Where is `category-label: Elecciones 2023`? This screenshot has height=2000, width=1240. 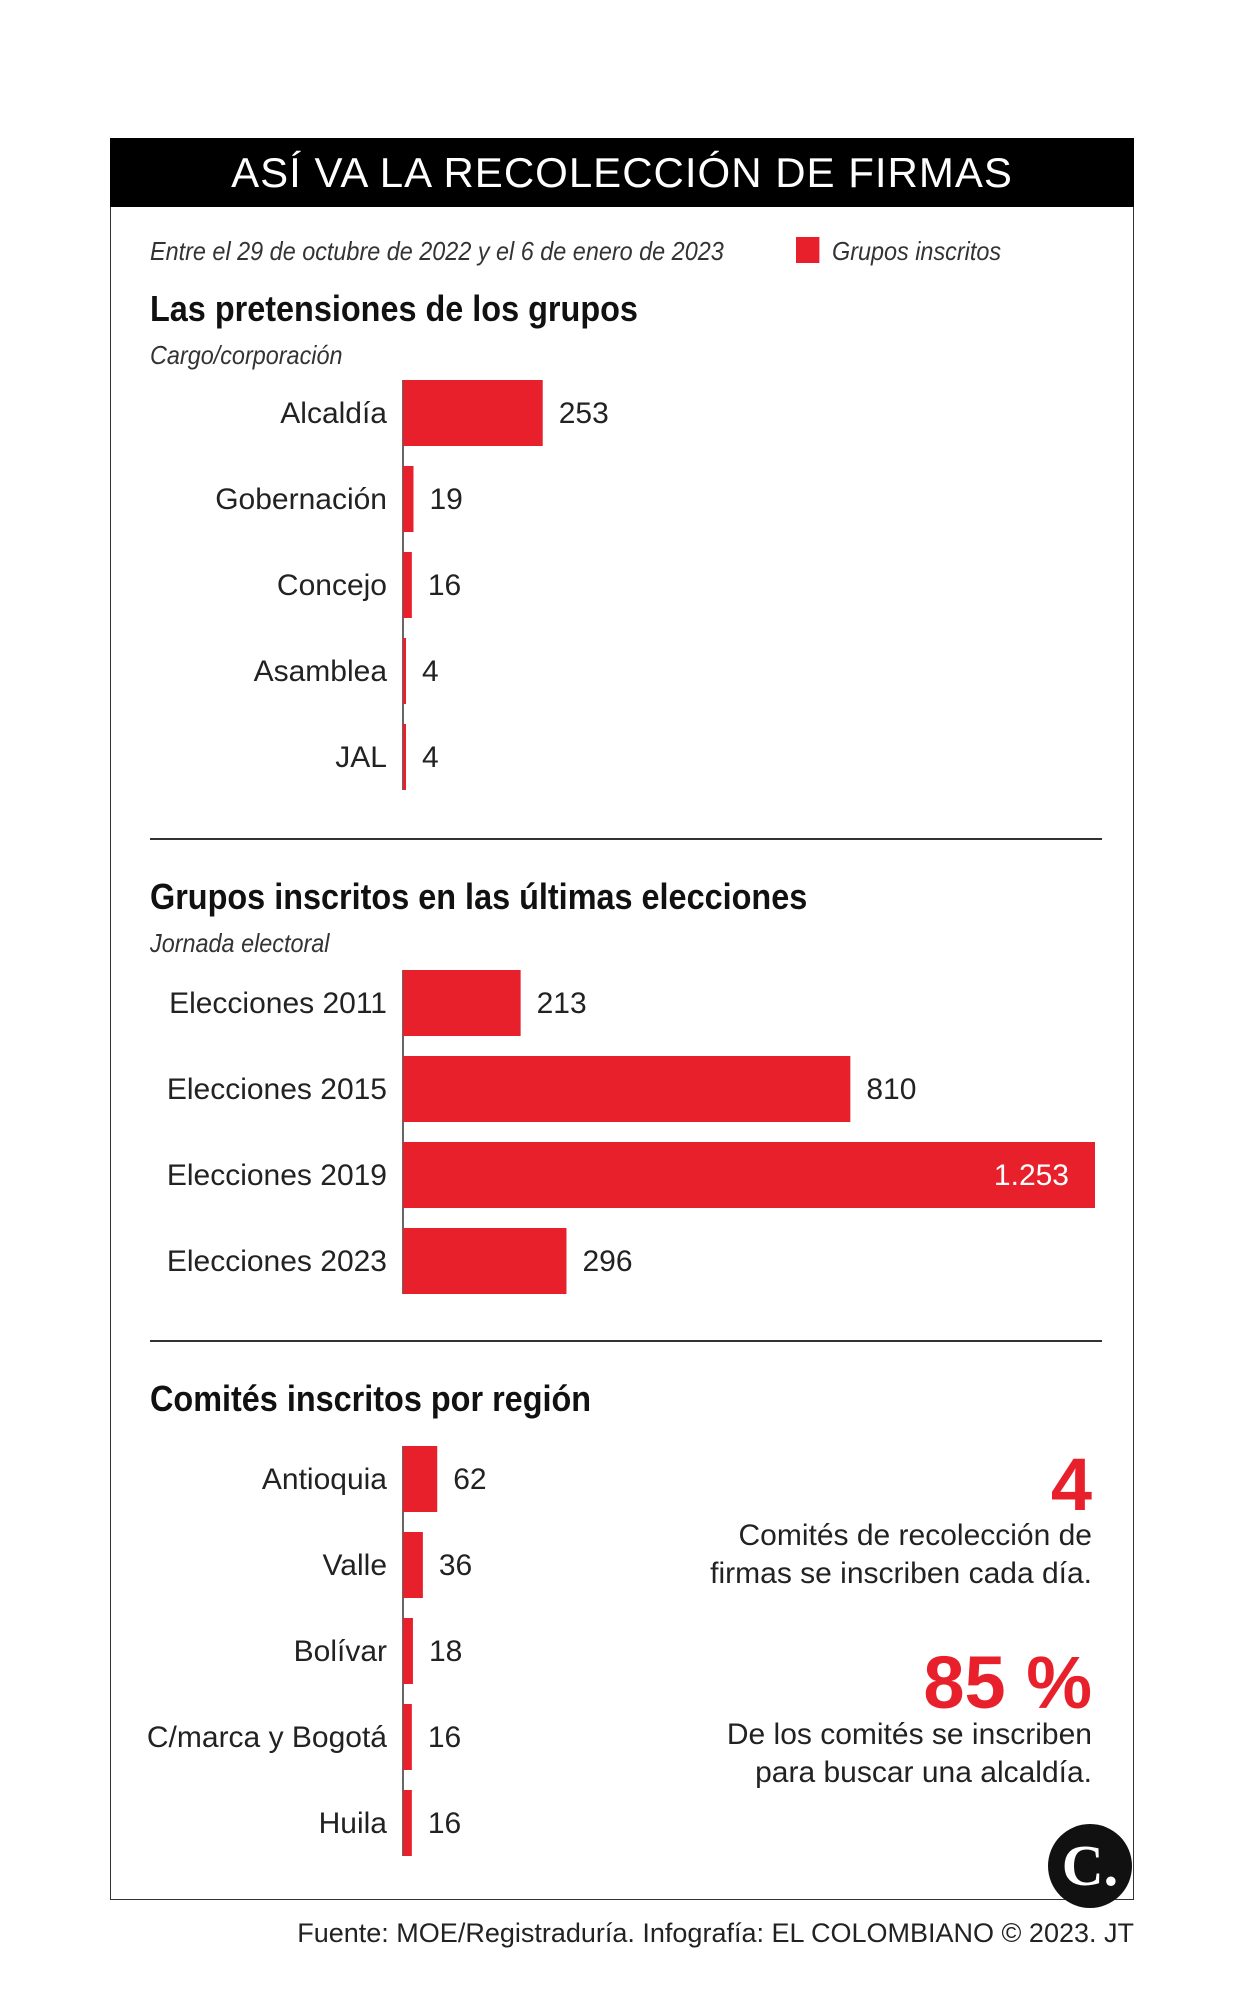
category-label: Elecciones 2023 is located at coordinates (277, 1261).